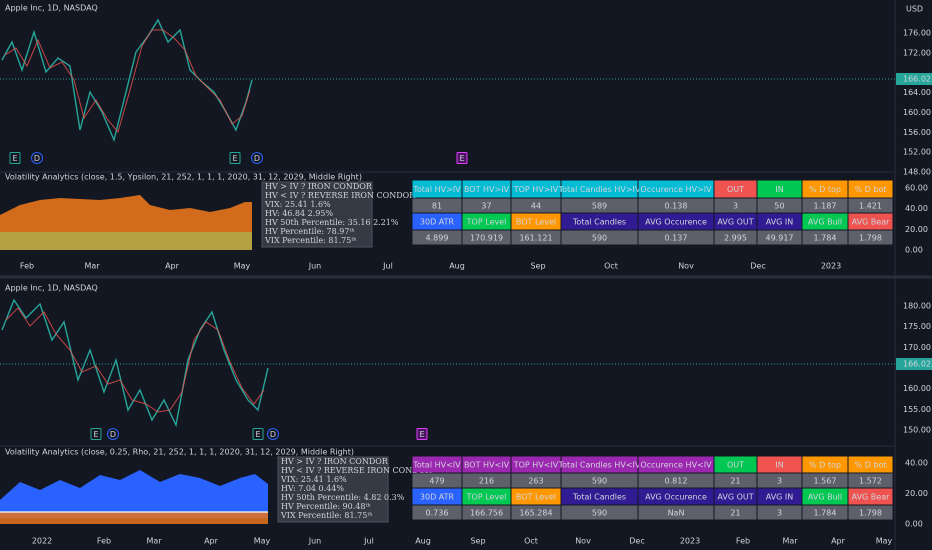 This screenshot has width=932, height=550. What do you see at coordinates (917, 430) in the screenshot?
I see `price-axis-label: 150.00` at bounding box center [917, 430].